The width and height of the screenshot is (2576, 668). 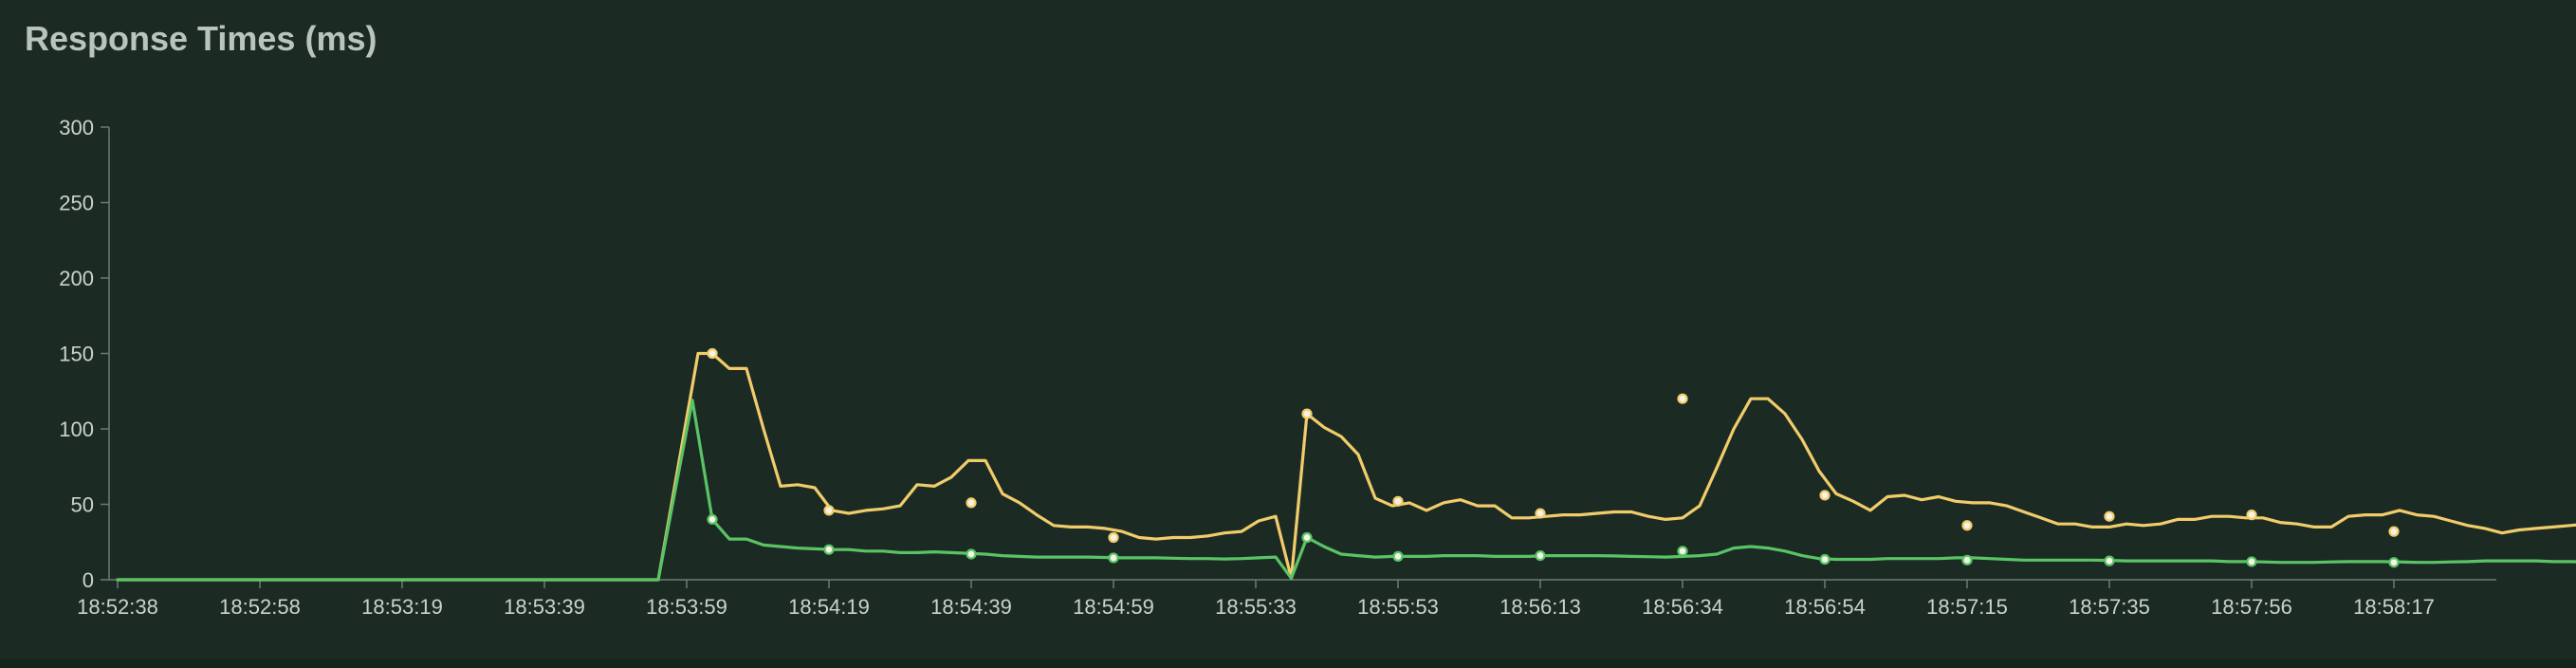 I want to click on x-tick-label: 18:58:17, so click(x=2394, y=607).